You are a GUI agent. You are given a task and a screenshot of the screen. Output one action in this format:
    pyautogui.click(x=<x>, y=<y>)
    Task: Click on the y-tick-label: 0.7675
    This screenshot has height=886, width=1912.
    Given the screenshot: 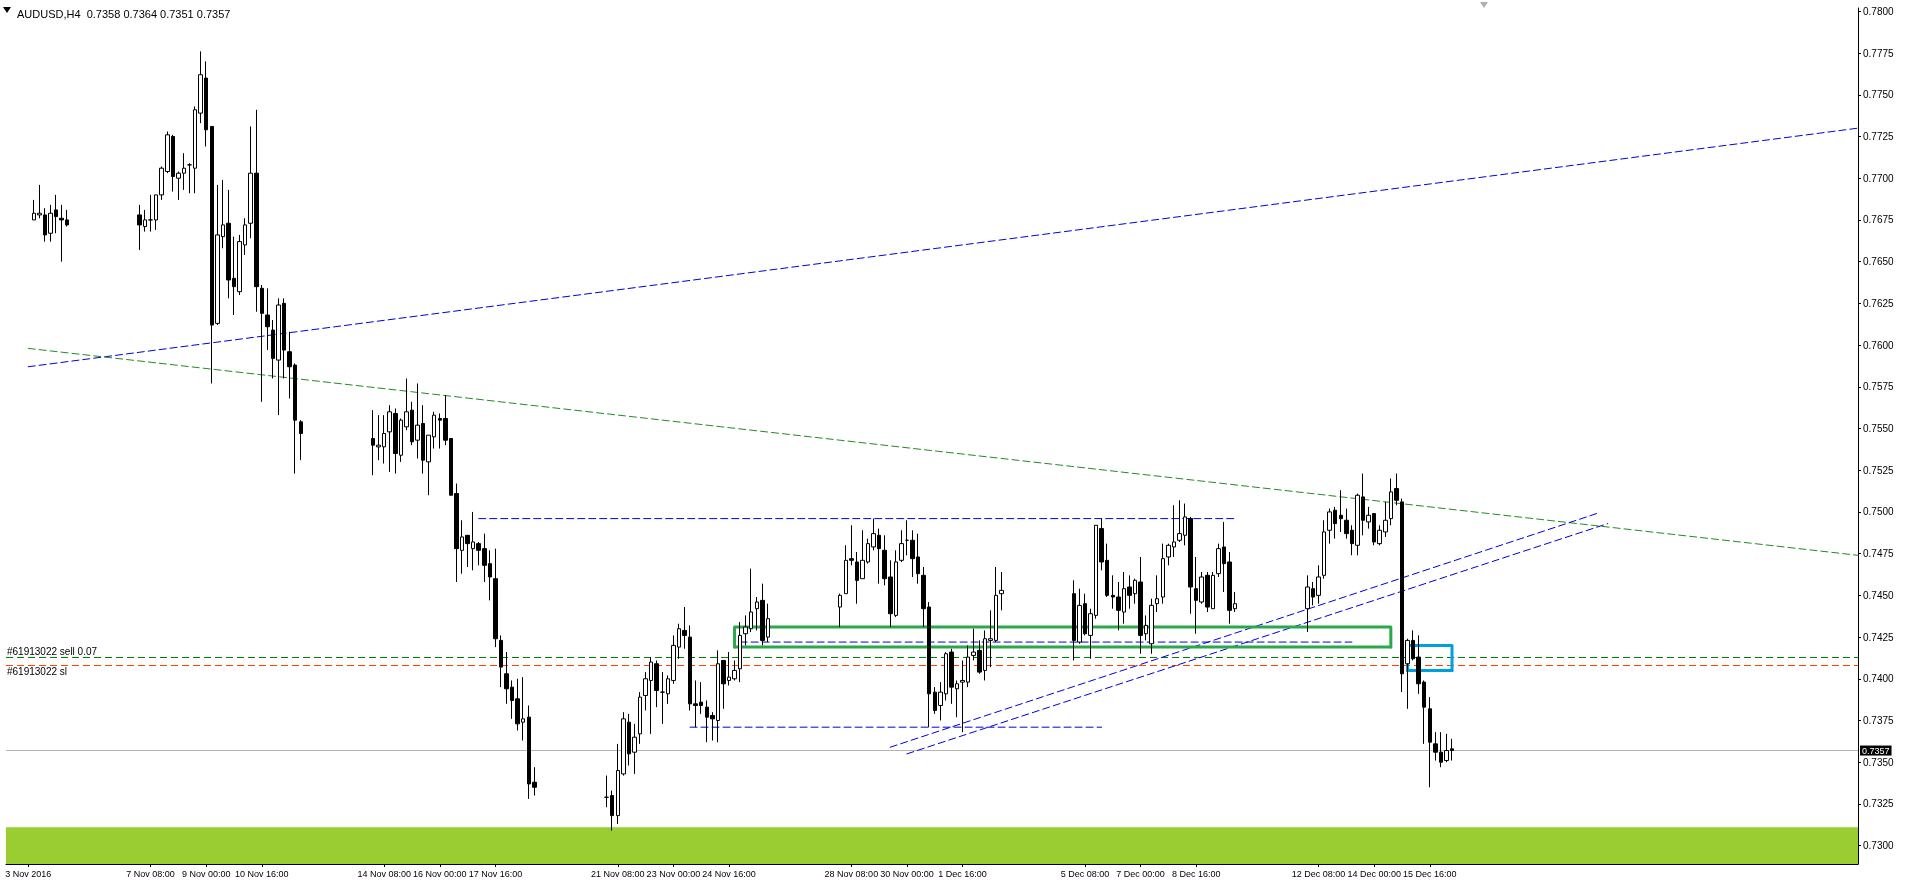 What is the action you would take?
    pyautogui.click(x=1879, y=220)
    